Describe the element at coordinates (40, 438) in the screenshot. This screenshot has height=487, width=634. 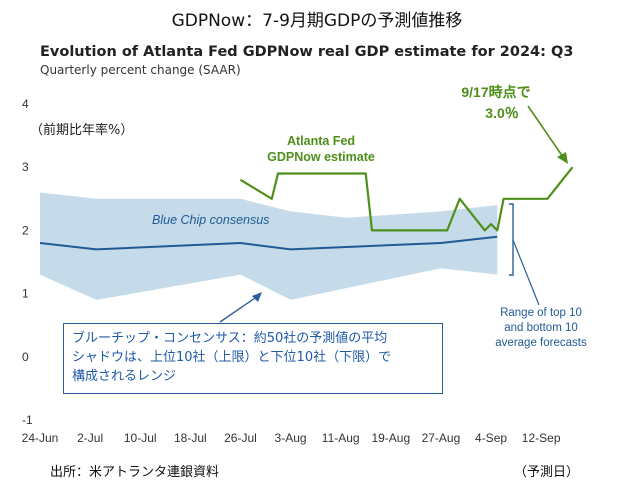
I see `x-tick-label: 24-Jun` at that location.